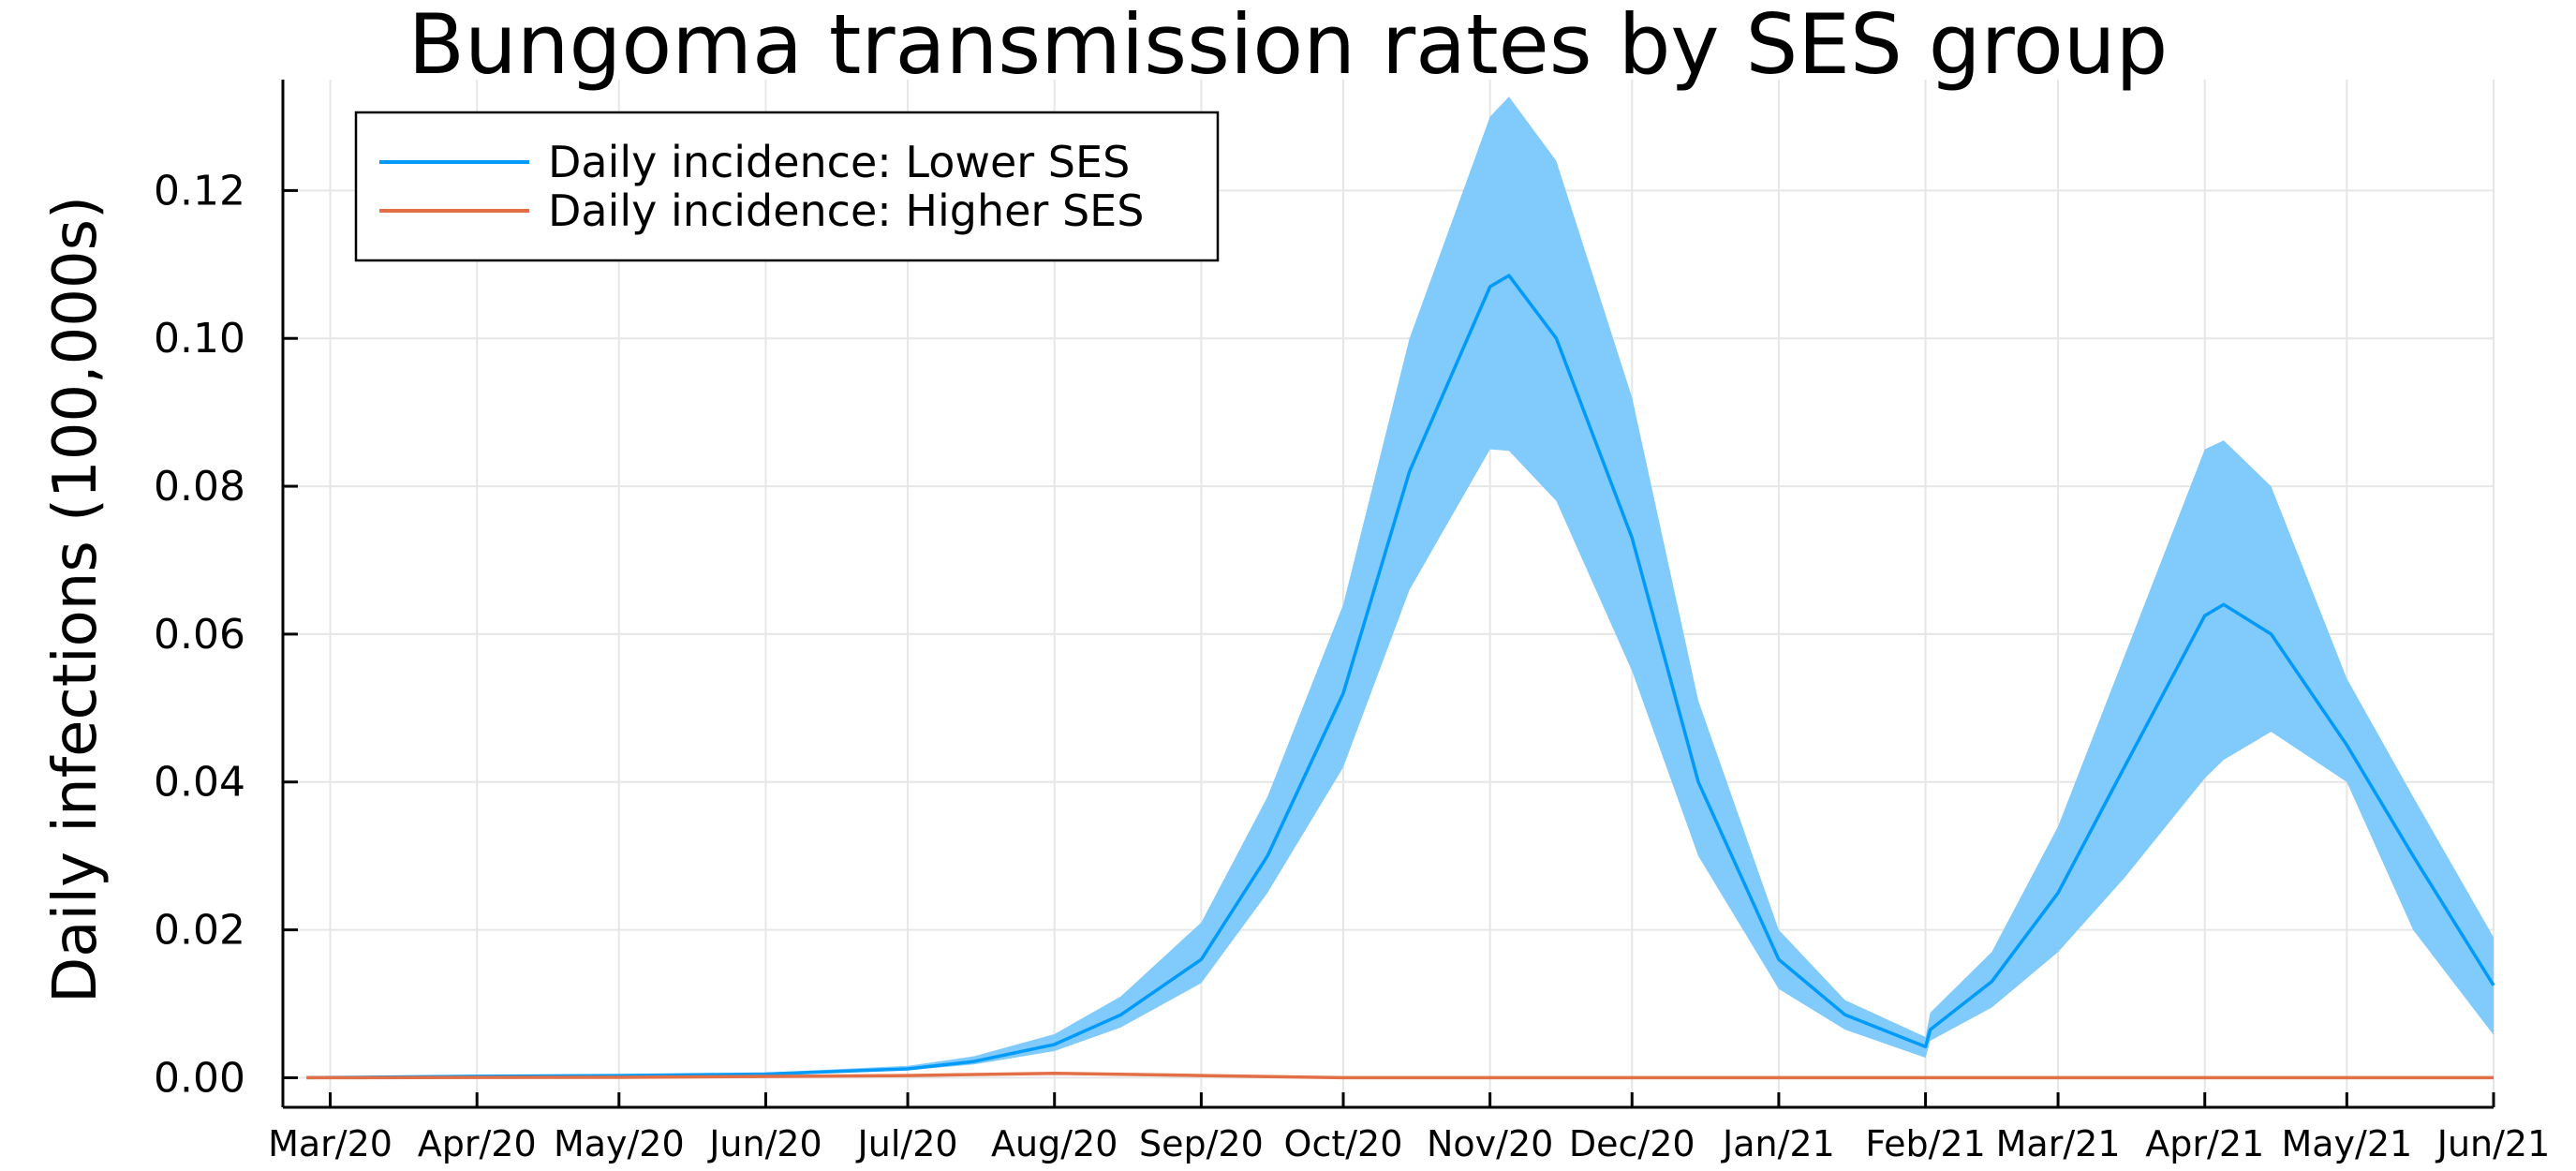 This screenshot has width=2576, height=1171. I want to click on x-tick-label-9: Dec/20, so click(1632, 1143).